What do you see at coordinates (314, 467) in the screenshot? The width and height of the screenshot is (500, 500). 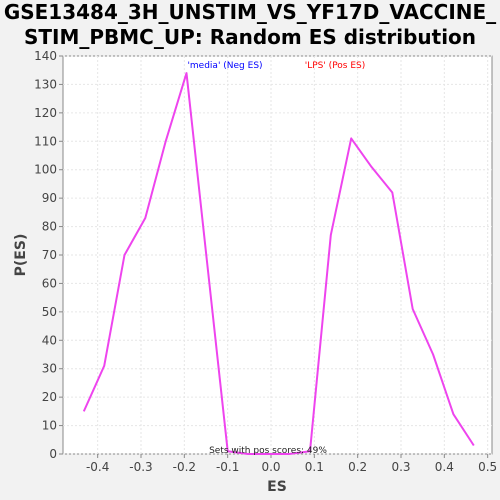 I see `x-tick-label: 0.1` at bounding box center [314, 467].